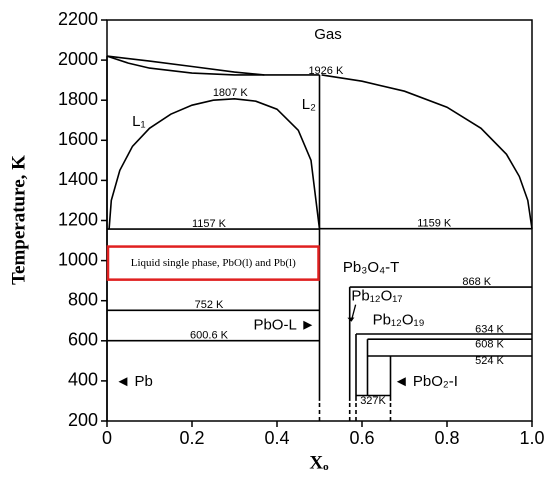 Image resolution: width=550 pixels, height=479 pixels. Describe the element at coordinates (83, 299) in the screenshot. I see `y-tick-label: 800` at that location.